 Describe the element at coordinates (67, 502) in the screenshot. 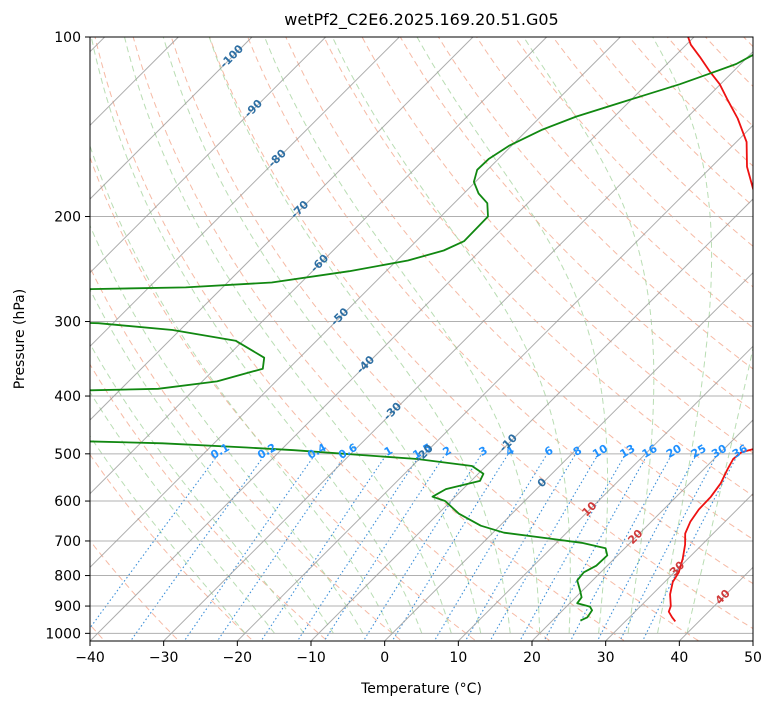

I see `y-tick-label: 600` at that location.